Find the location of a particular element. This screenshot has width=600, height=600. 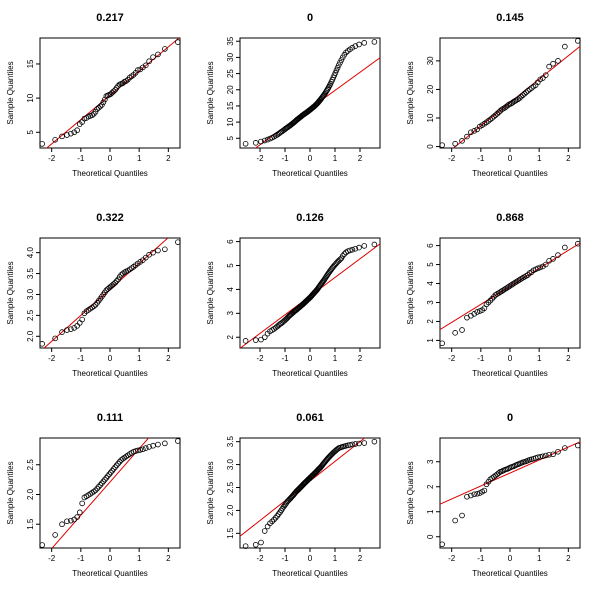

panel-title: 0.061 is located at coordinates (310, 418).